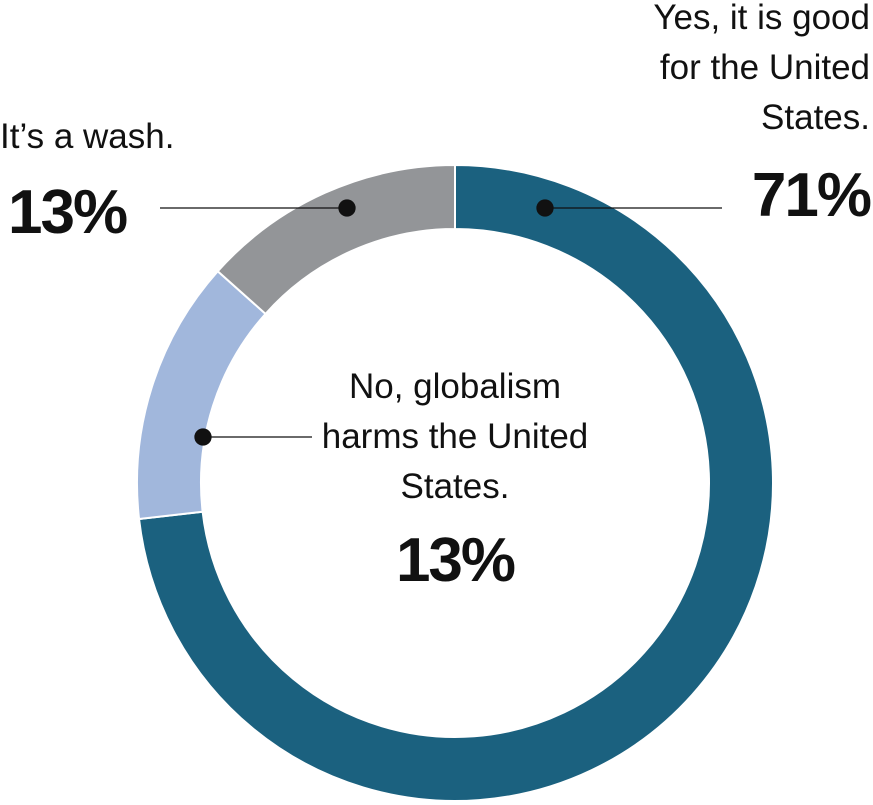 This screenshot has width=873, height=805. What do you see at coordinates (87, 136) in the screenshot?
I see `slice-label: It’s a wash.` at bounding box center [87, 136].